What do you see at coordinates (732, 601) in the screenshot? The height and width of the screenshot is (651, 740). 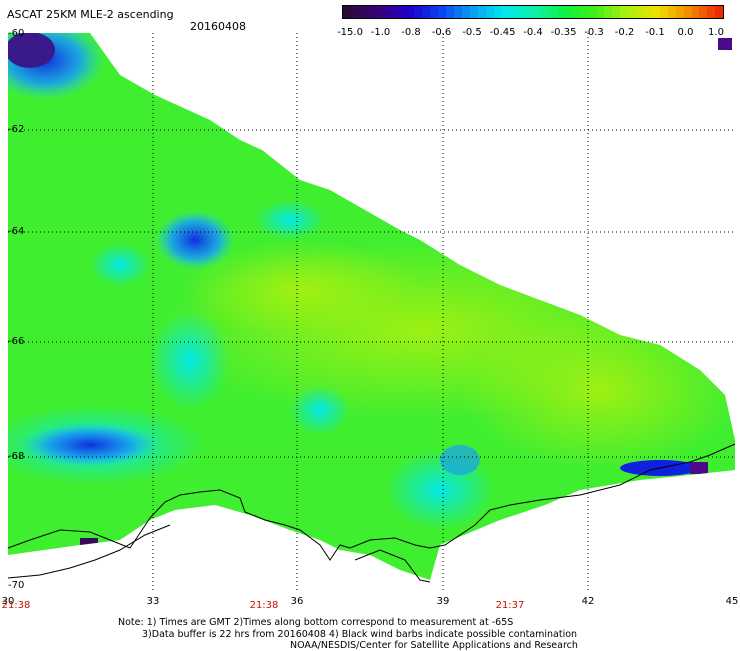 I see `lon-label: 45` at bounding box center [732, 601].